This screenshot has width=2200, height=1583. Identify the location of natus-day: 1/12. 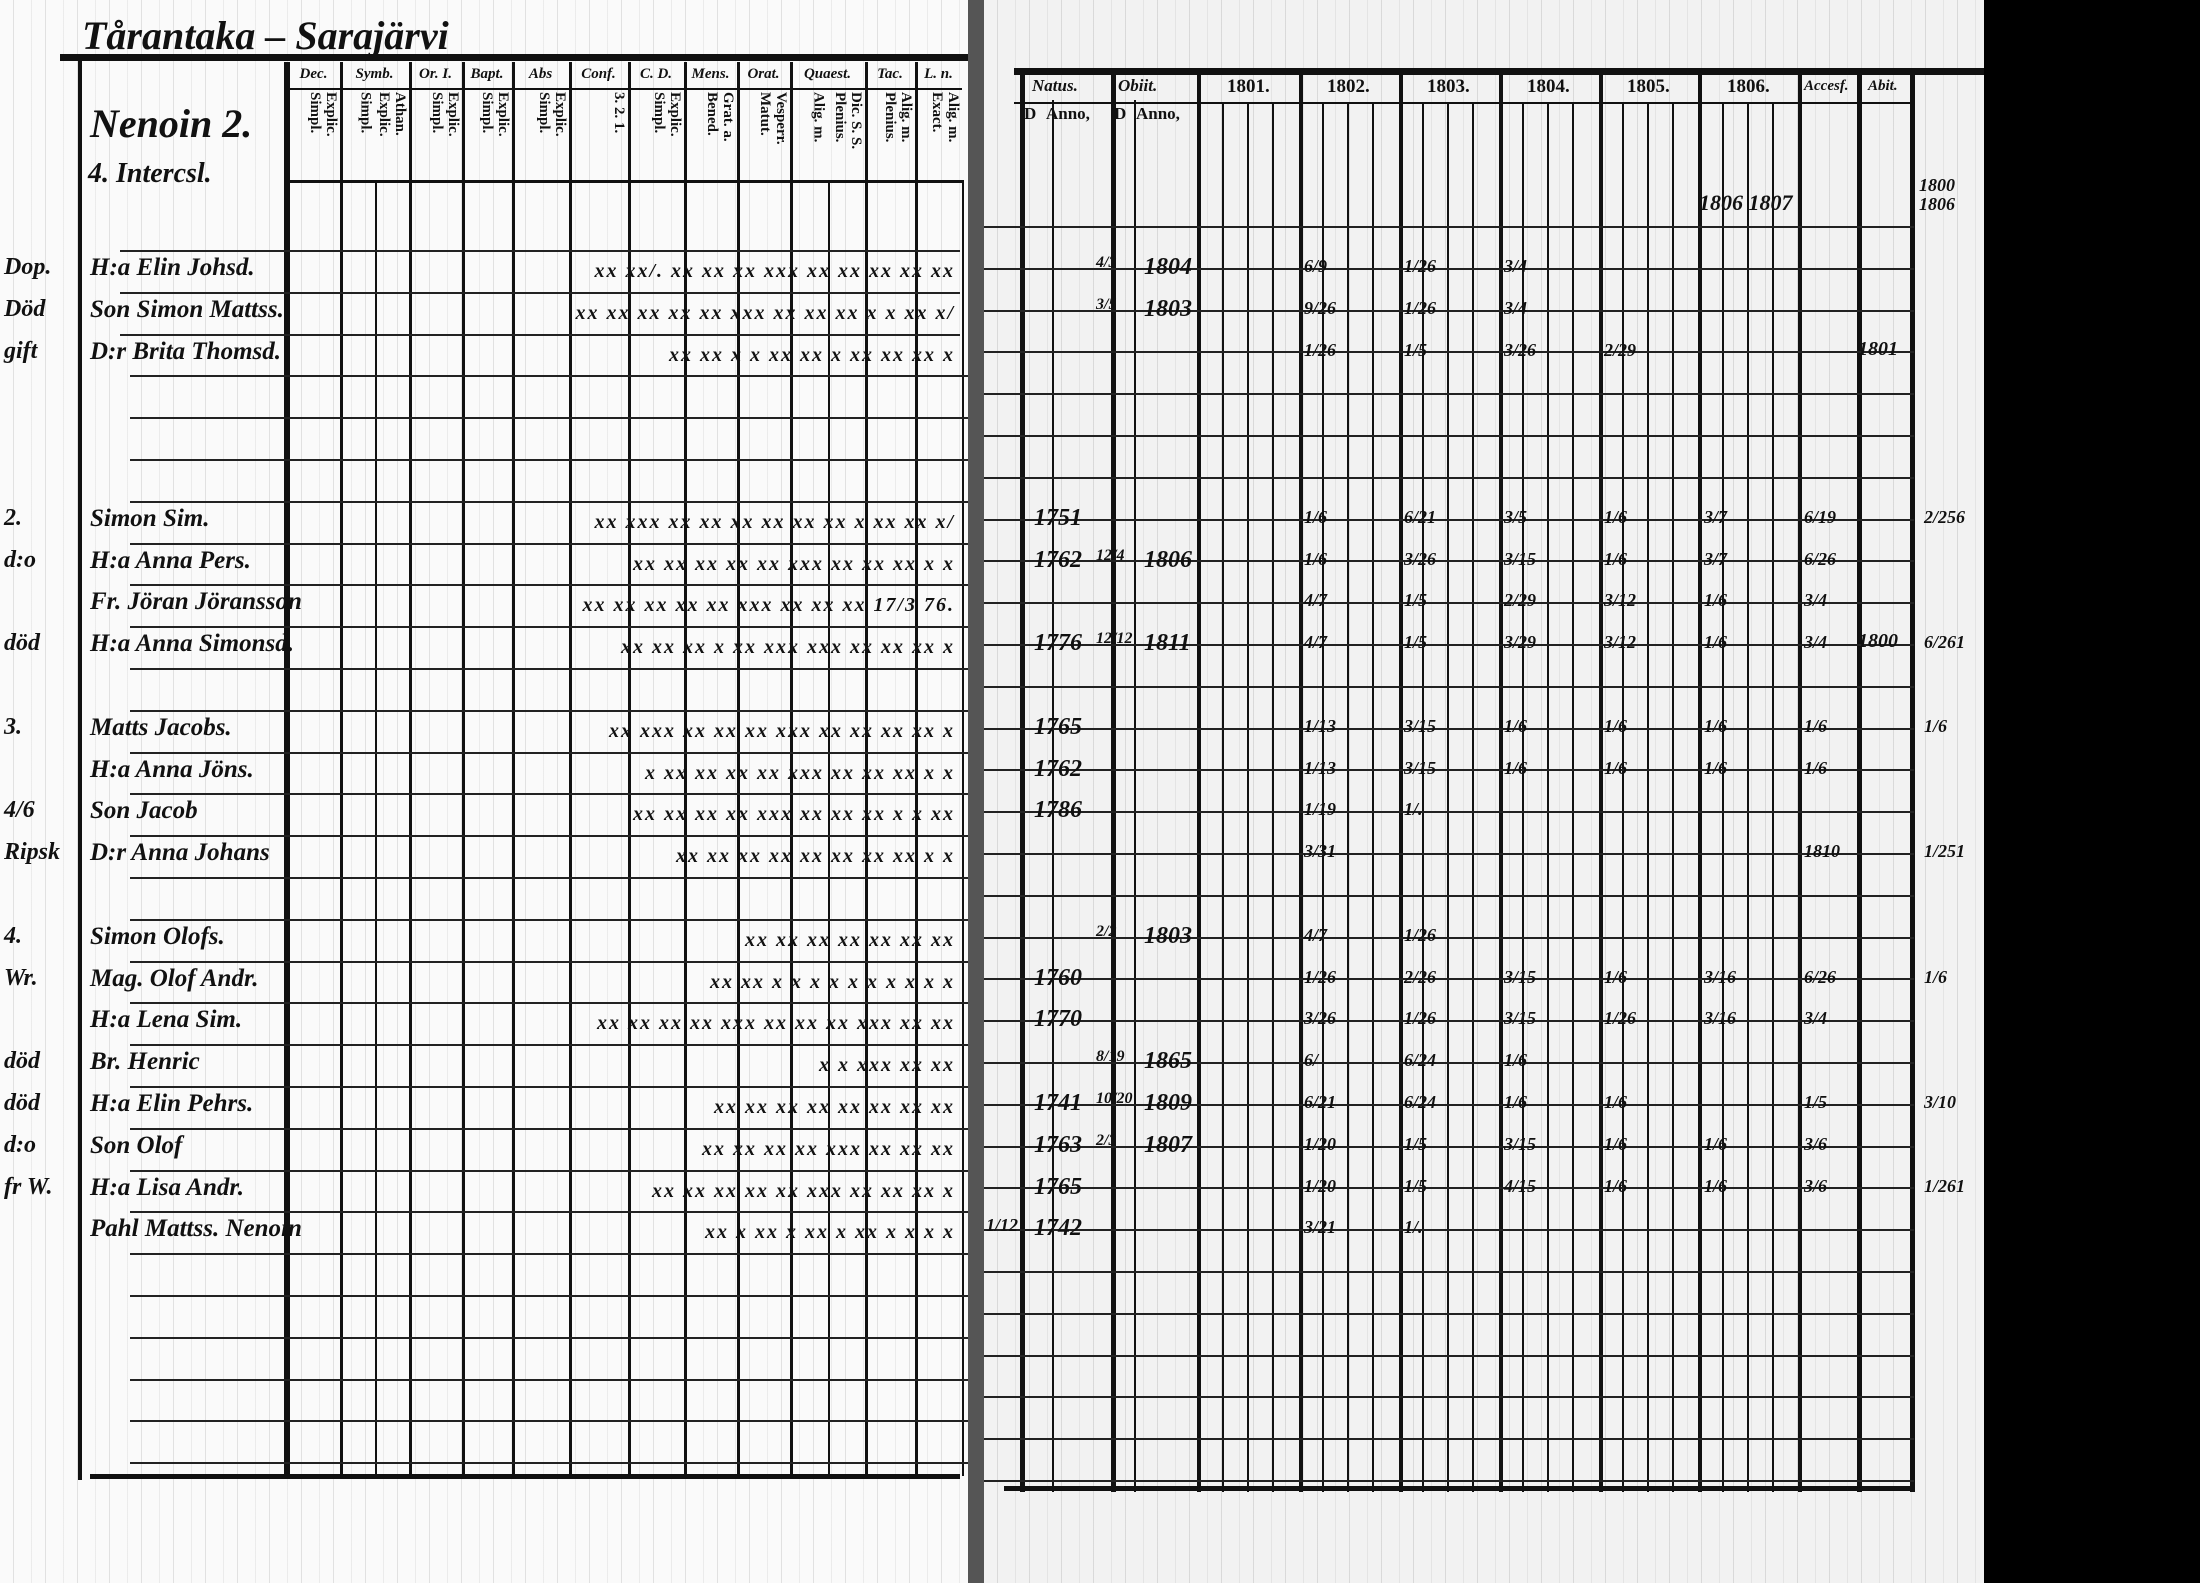
(1002, 1225).